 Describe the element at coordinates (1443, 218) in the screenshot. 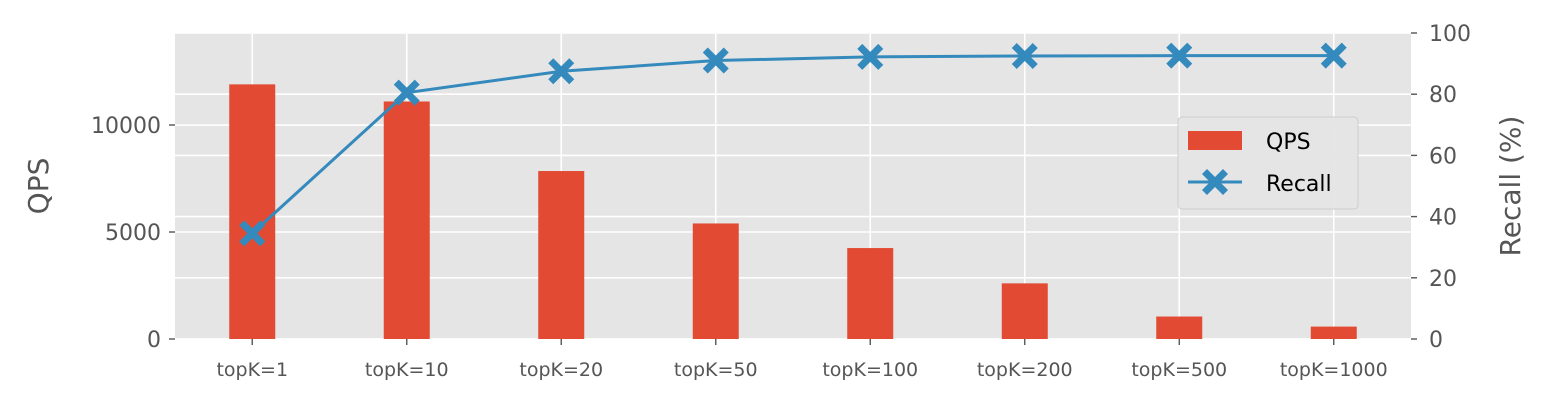

I see `y2-tick-label: 40` at that location.